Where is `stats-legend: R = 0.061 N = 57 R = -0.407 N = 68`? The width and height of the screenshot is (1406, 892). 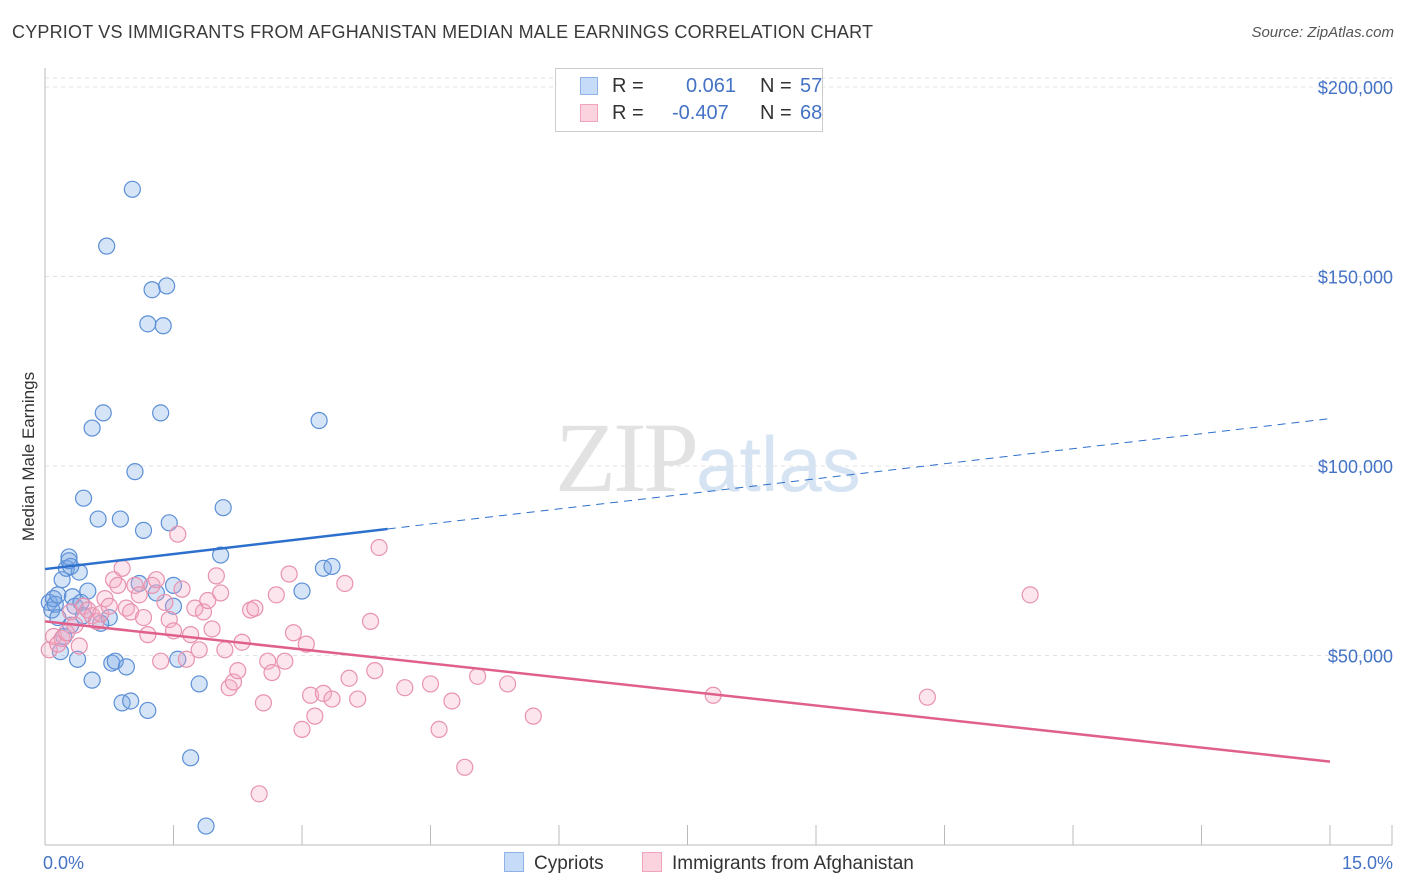
stats-legend: R = 0.061 N = 57 R = -0.407 N = 68 is located at coordinates (689, 100).